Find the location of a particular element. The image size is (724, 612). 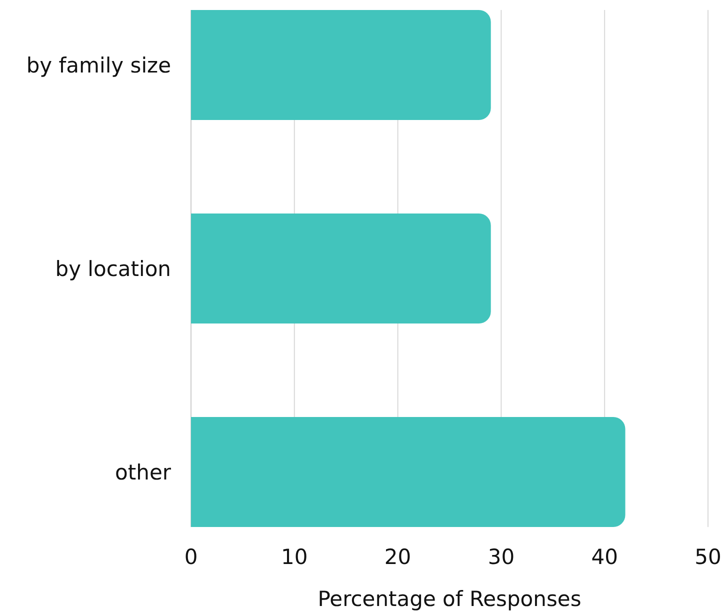

x-tick-label: 10 is located at coordinates (294, 557).